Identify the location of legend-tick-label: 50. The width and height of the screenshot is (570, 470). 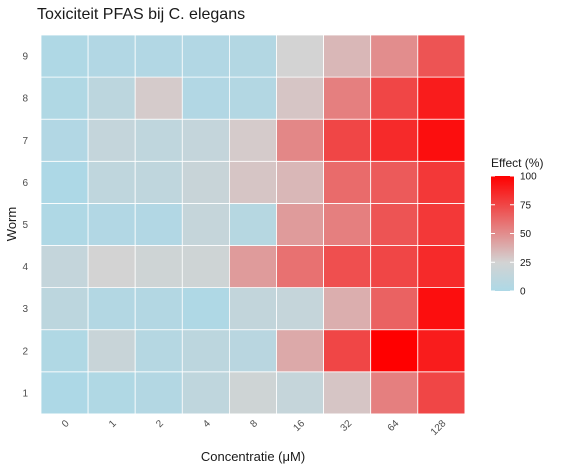
(526, 234).